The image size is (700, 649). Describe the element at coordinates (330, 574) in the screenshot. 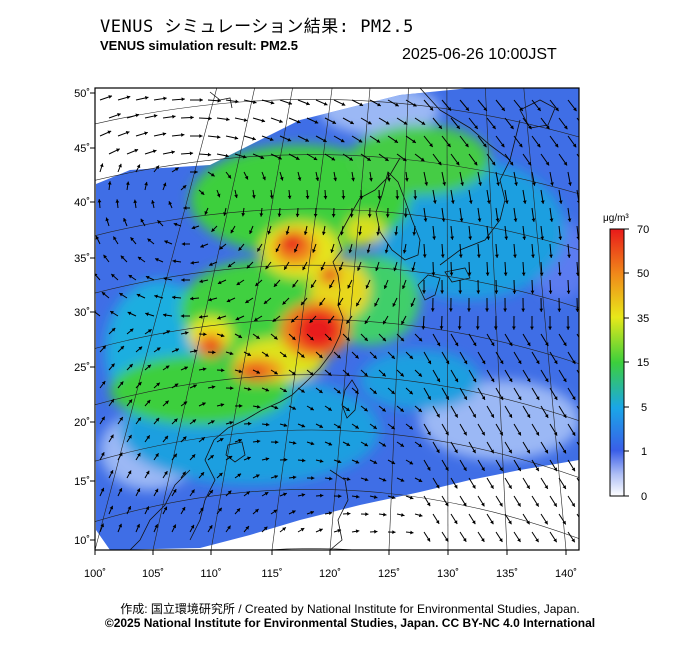

I see `lon-tick-label: 120˚` at that location.